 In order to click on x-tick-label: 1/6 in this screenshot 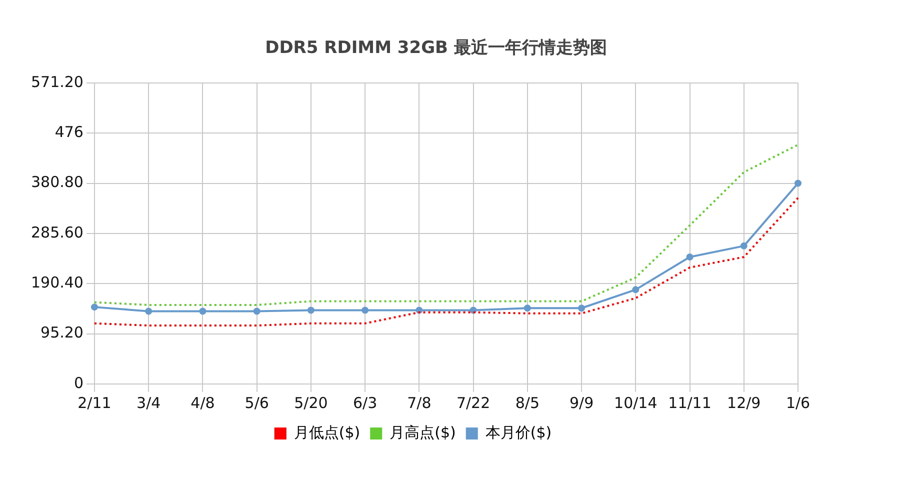, I will do `click(798, 403)`.